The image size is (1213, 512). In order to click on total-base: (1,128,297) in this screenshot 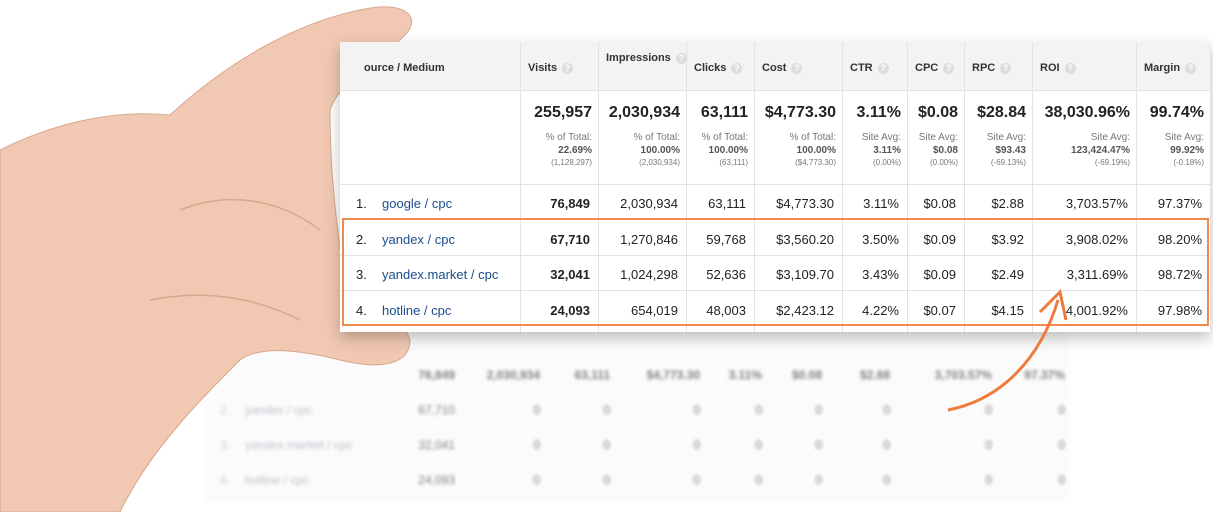, I will do `click(571, 162)`.